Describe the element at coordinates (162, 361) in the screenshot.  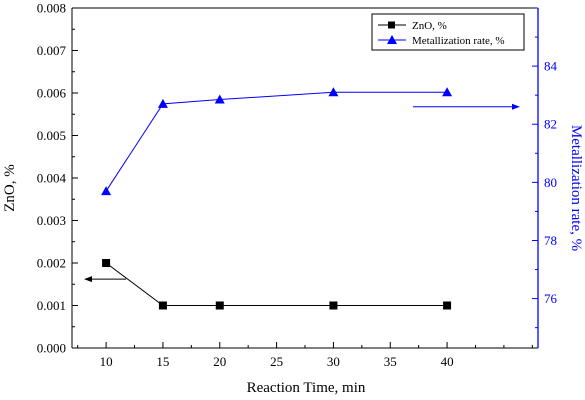
I see `x-tick-label: 15` at that location.